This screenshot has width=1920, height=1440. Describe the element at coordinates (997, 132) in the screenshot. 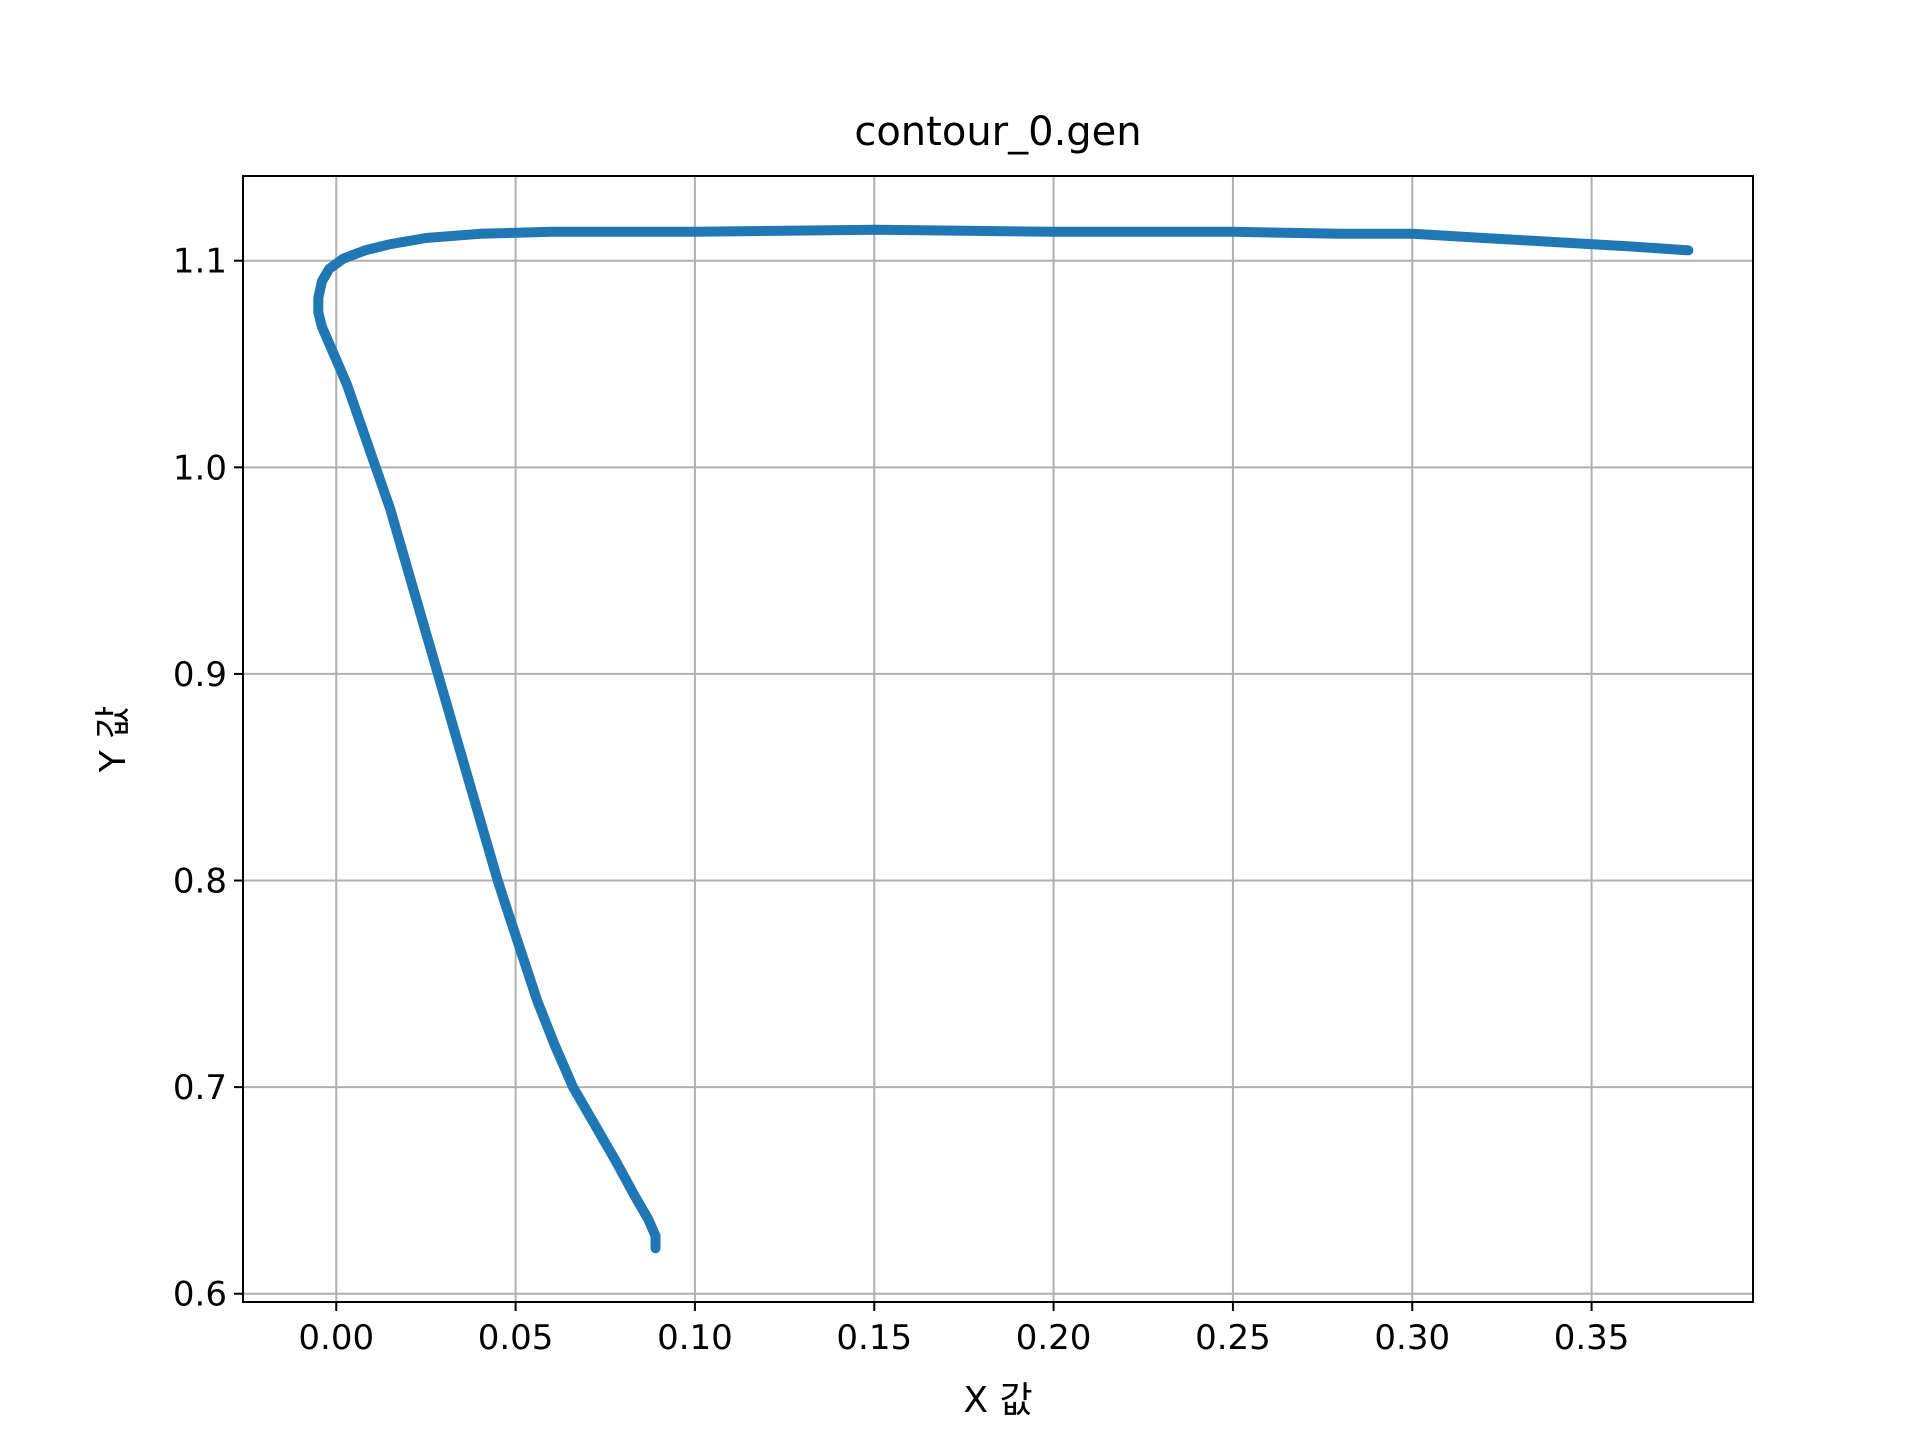

I see `chart-title: contour_0.gen` at that location.